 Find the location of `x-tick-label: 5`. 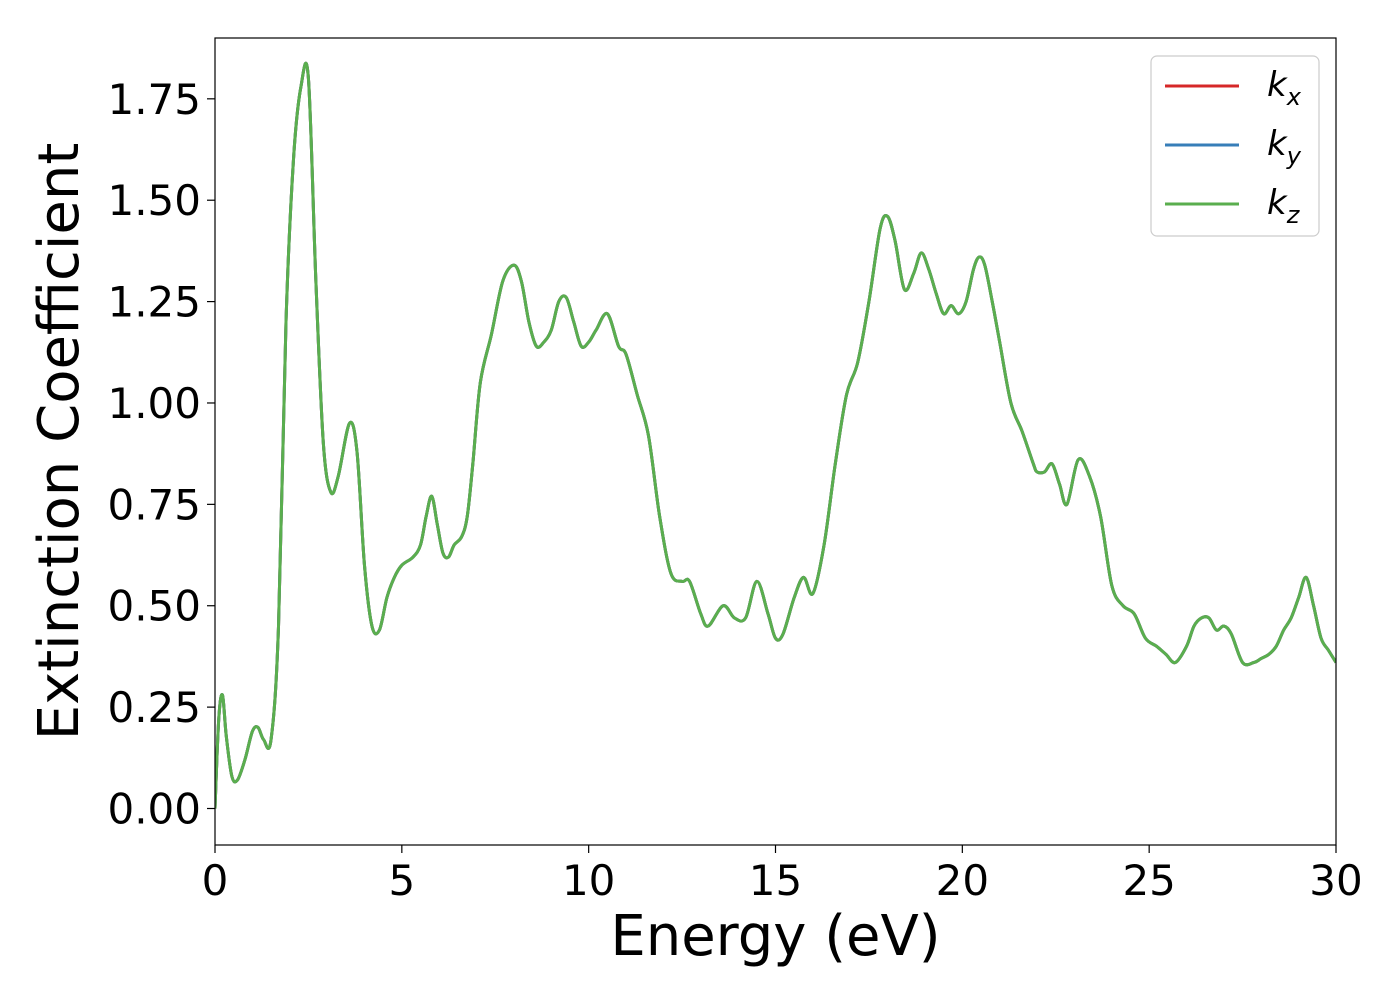

x-tick-label: 5 is located at coordinates (401, 880).